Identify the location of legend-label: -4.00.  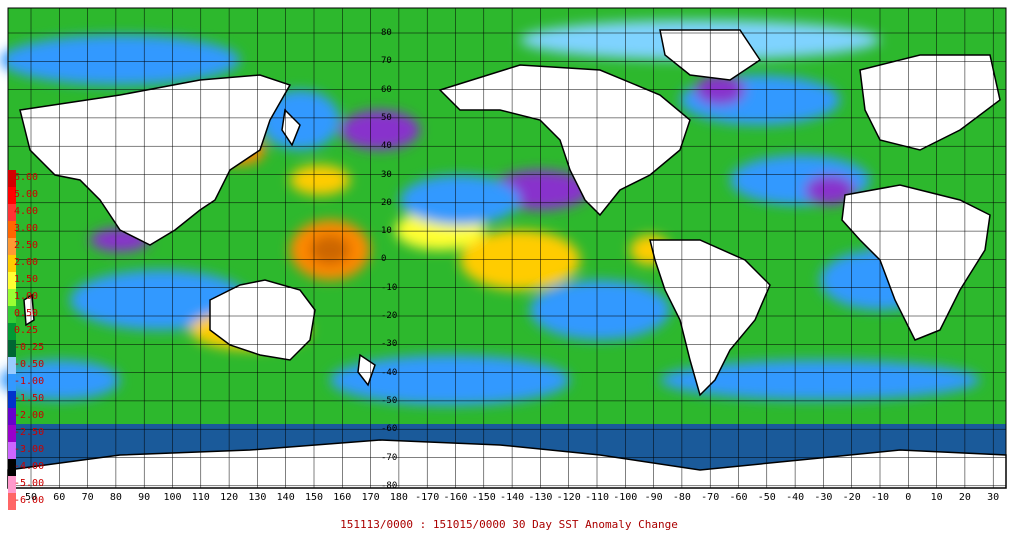
(29, 466).